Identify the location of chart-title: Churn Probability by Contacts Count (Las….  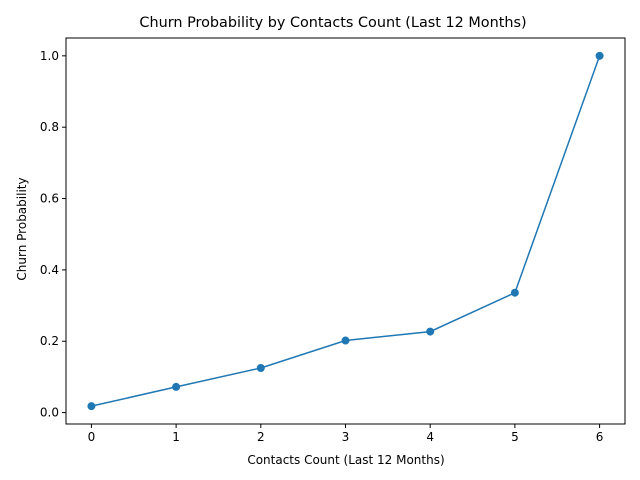
(332, 23).